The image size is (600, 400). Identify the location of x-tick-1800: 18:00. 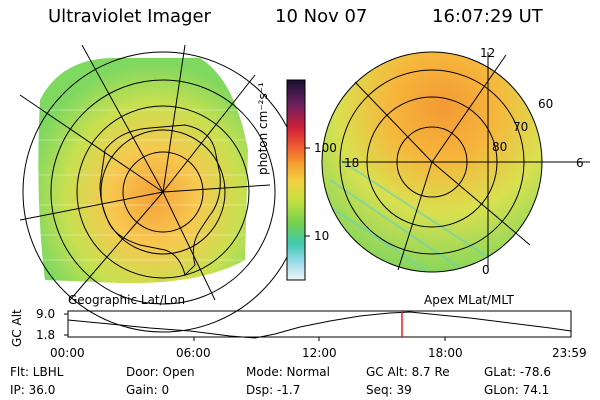
(445, 353).